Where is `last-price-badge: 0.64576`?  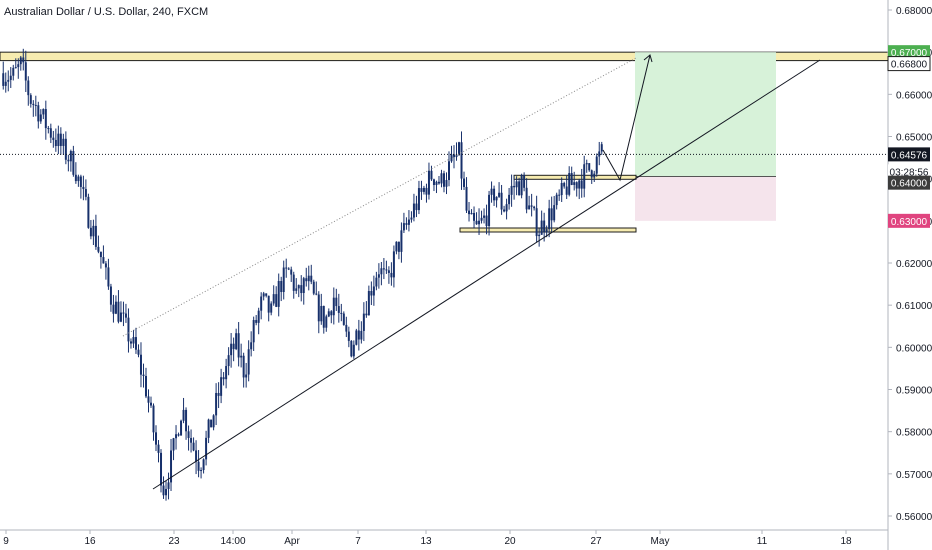 last-price-badge: 0.64576 is located at coordinates (909, 155).